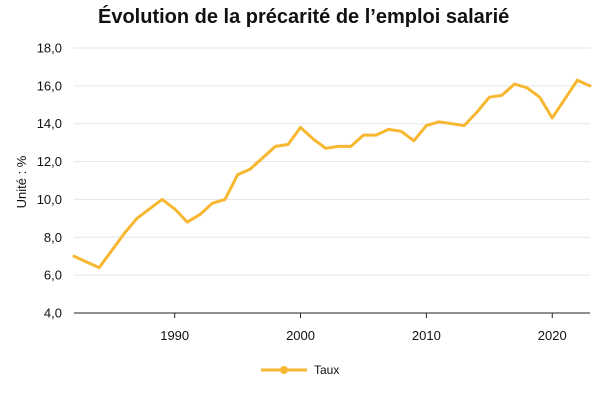 The width and height of the screenshot is (600, 400). What do you see at coordinates (300, 370) in the screenshot?
I see `legend: Taux` at bounding box center [300, 370].